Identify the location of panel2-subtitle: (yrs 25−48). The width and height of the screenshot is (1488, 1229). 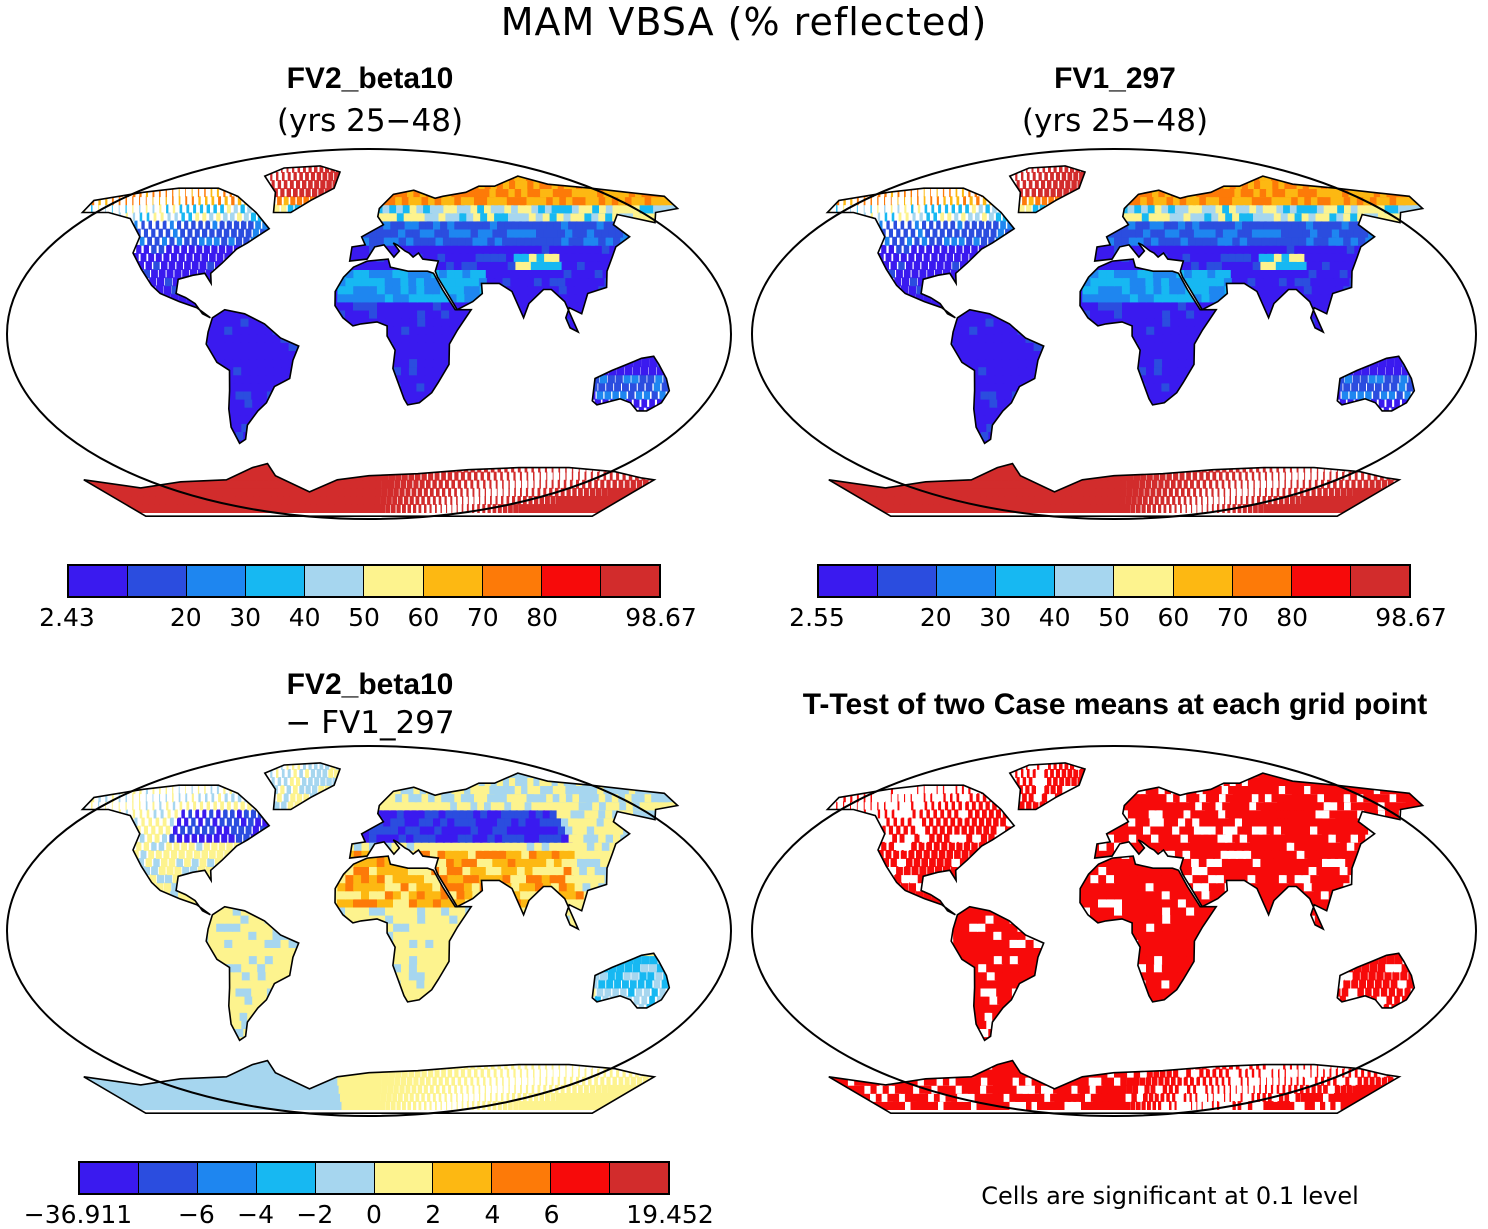
(1115, 121).